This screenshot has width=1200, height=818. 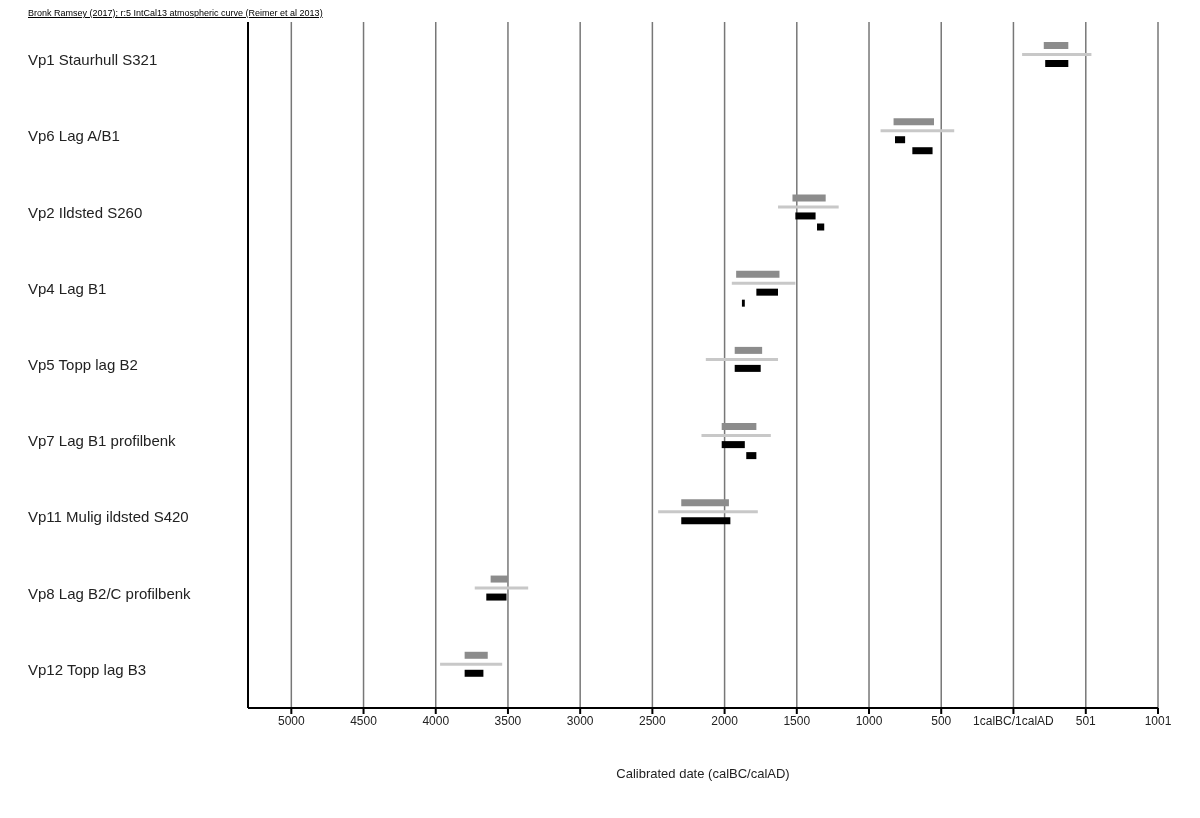 What do you see at coordinates (83, 364) in the screenshot?
I see `y-tick-label: Vp5 Topp lag B2` at bounding box center [83, 364].